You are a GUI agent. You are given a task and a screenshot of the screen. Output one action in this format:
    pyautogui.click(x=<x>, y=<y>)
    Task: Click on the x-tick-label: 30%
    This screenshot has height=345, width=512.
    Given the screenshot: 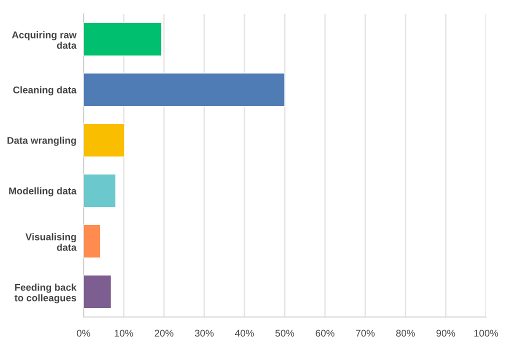 What is the action you would take?
    pyautogui.click(x=204, y=333)
    